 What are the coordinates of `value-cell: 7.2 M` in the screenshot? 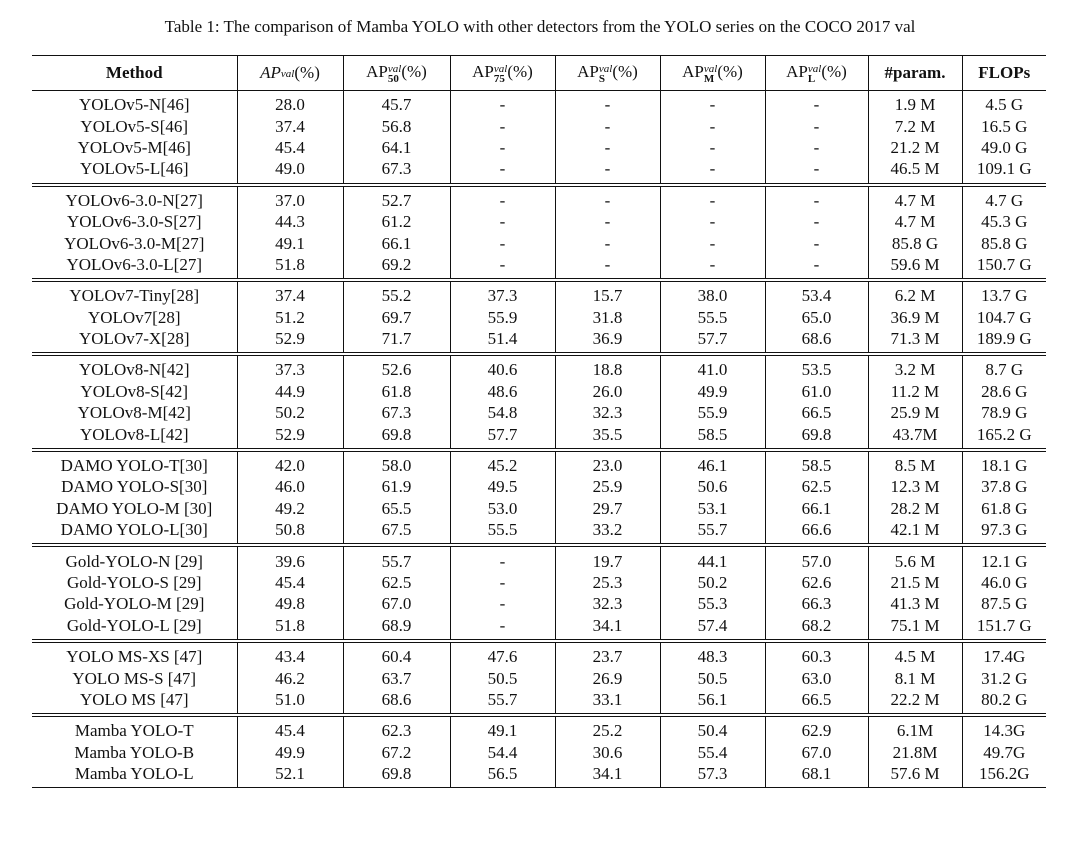 It's located at (914, 126).